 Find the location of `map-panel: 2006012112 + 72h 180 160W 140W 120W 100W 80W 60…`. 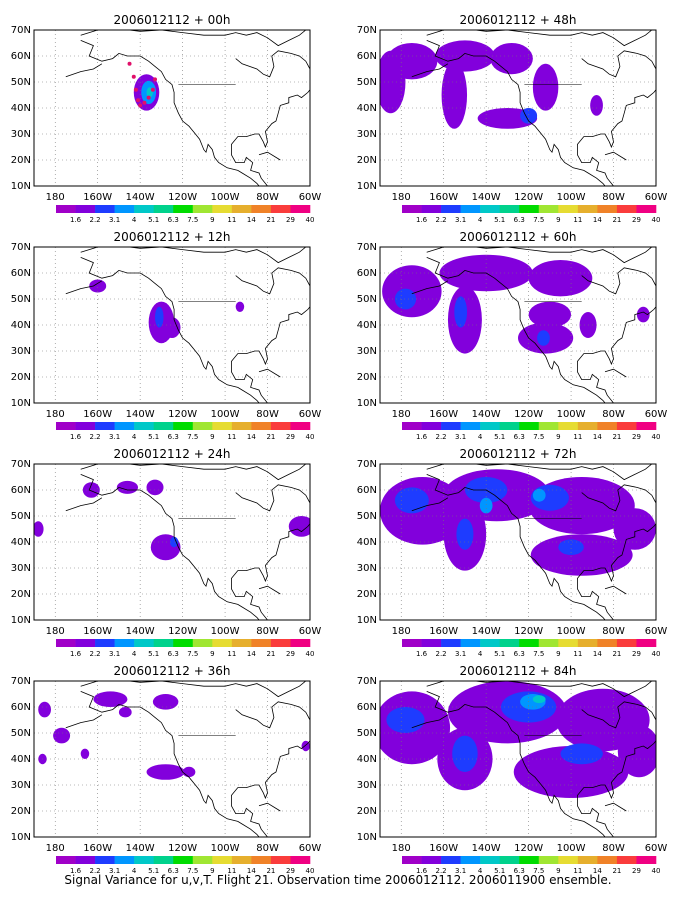

map-panel: 2006012112 + 72h 180 160W 140W 120W 100W 80W 60… is located at coordinates (512, 552).